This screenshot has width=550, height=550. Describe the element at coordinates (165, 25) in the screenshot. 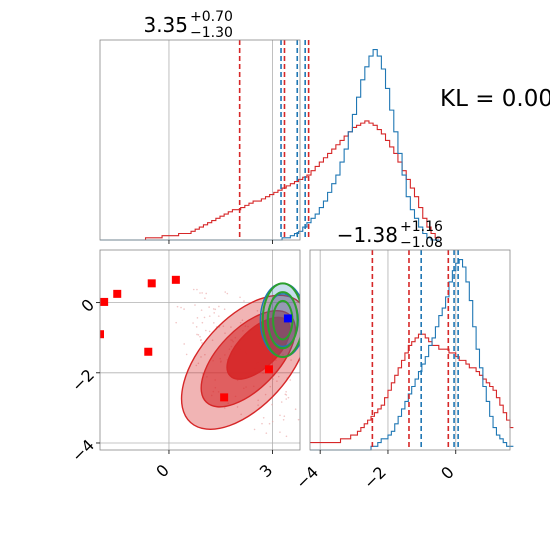

I see `panel-title-value: 3.35` at that location.